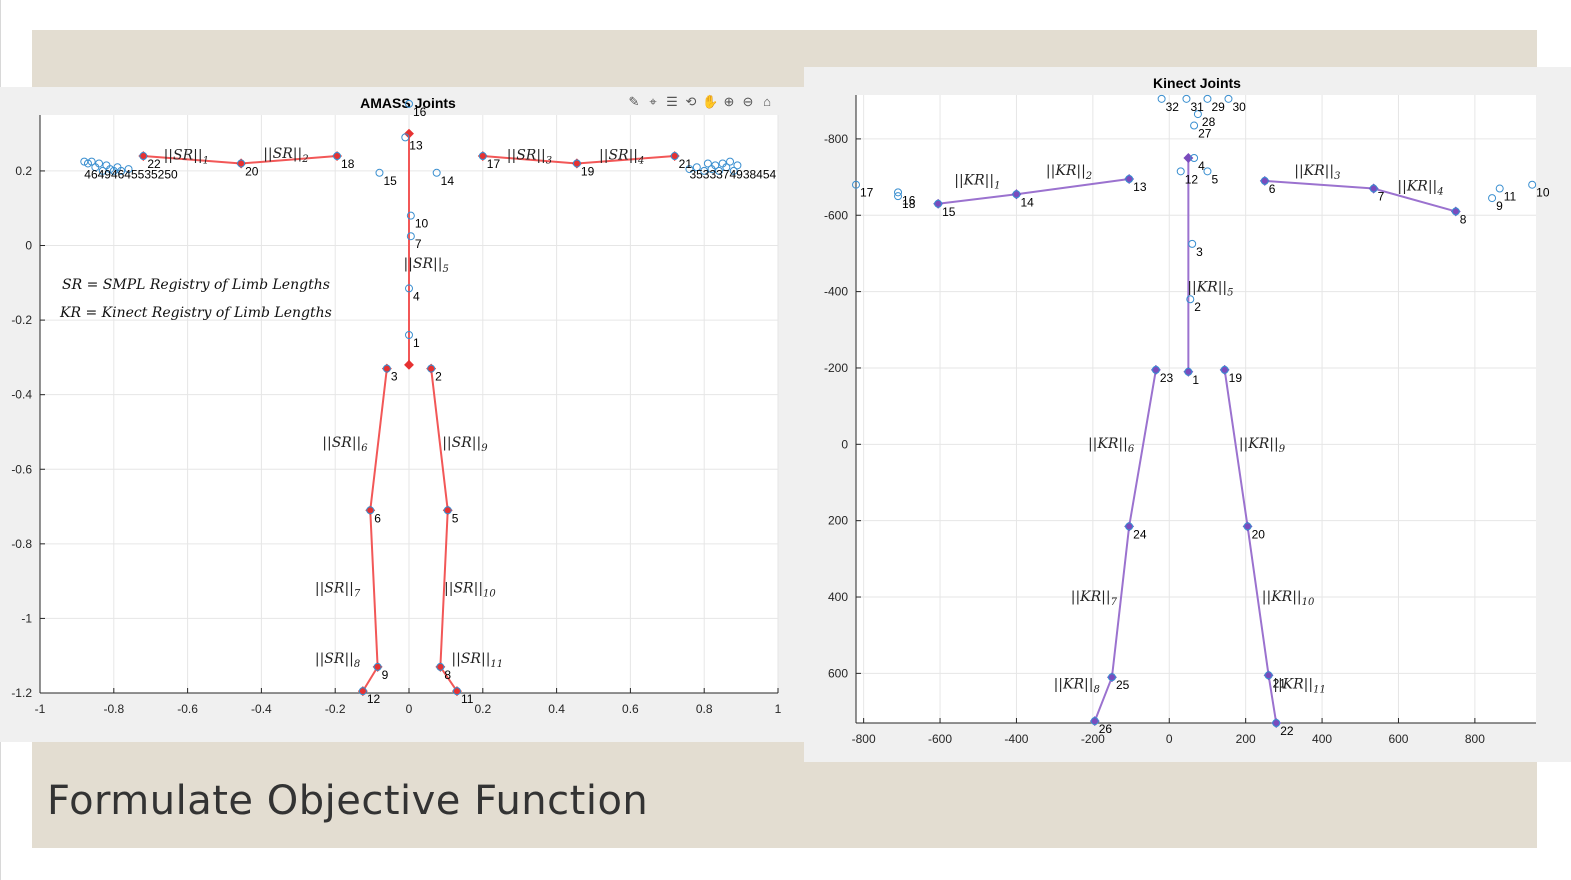 Image resolution: width=1571 pixels, height=880 pixels. I want to click on joint-label: 3, so click(394, 377).